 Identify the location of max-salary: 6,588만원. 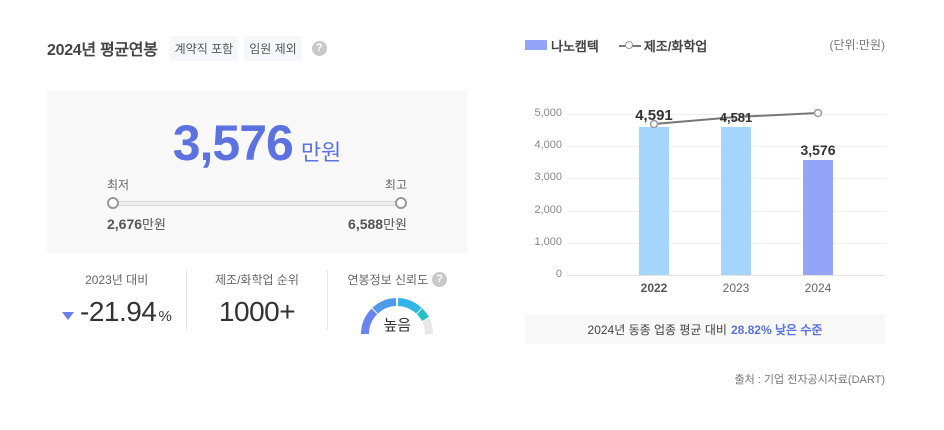
(377, 223).